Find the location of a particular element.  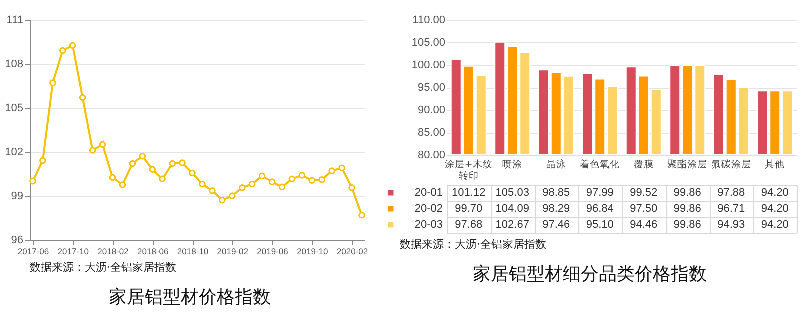

y-tick-label: 102 is located at coordinates (14, 152).